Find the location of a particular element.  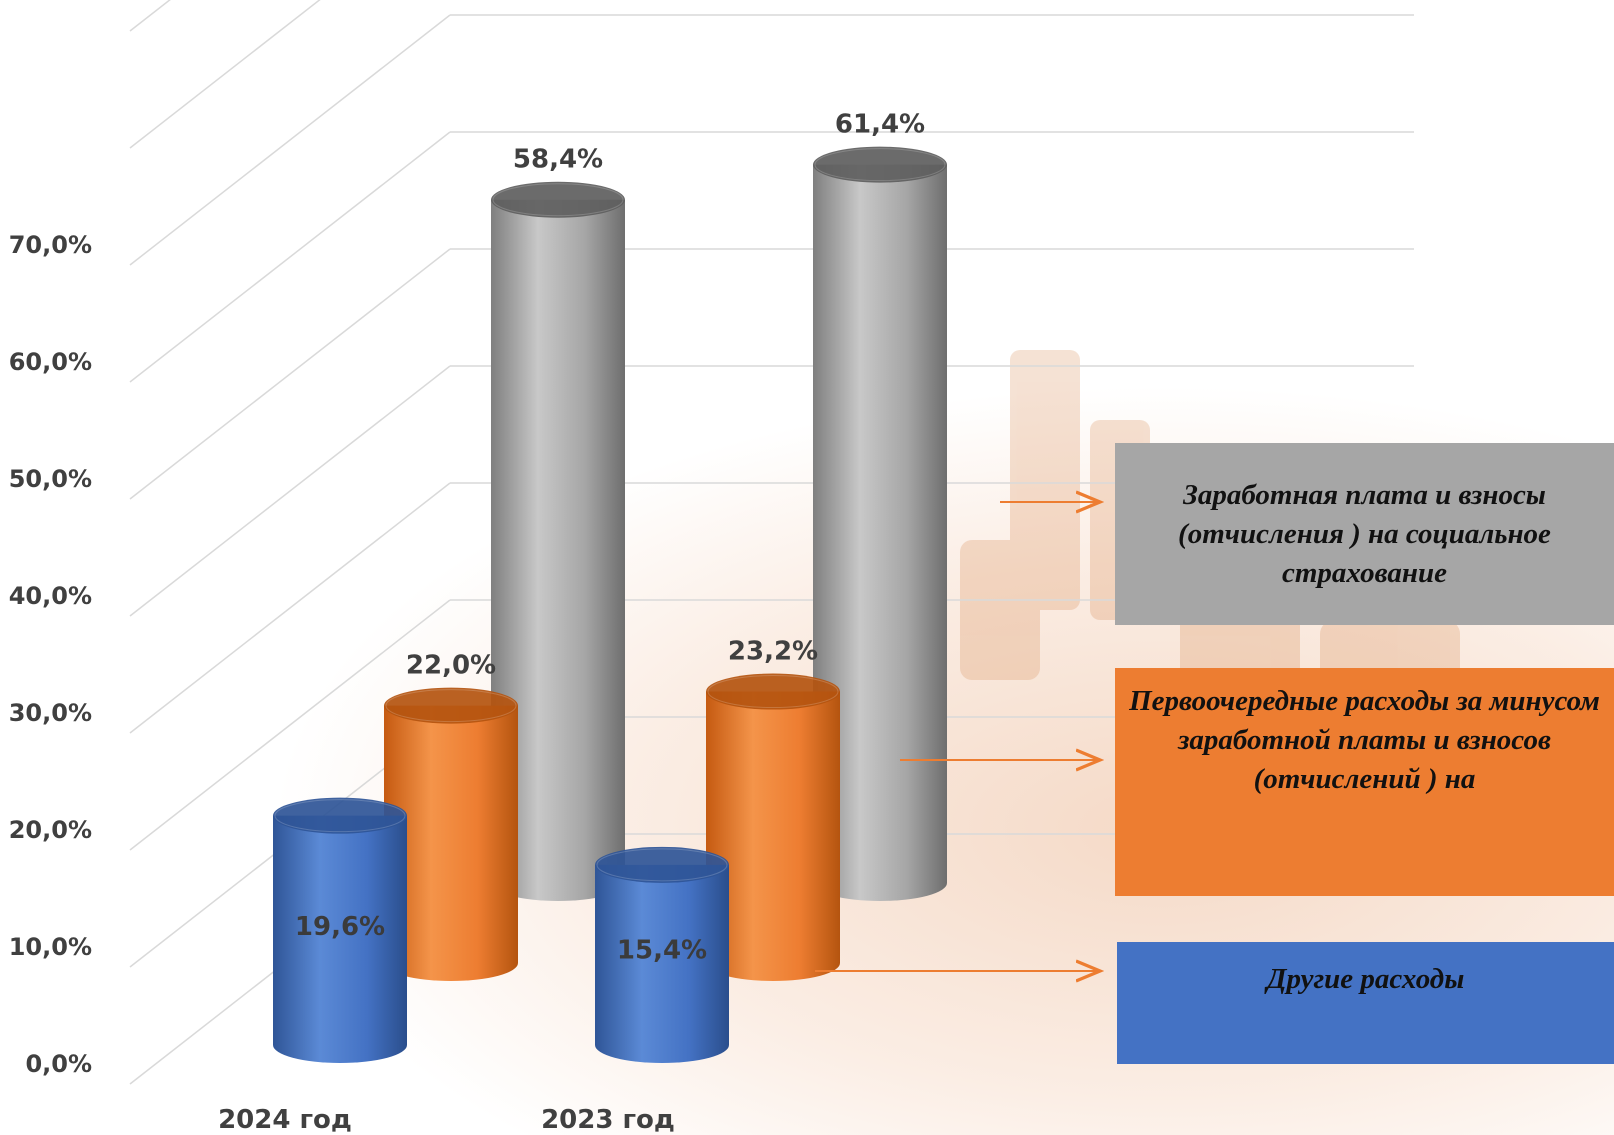

data-label: 23,2% is located at coordinates (773, 652).